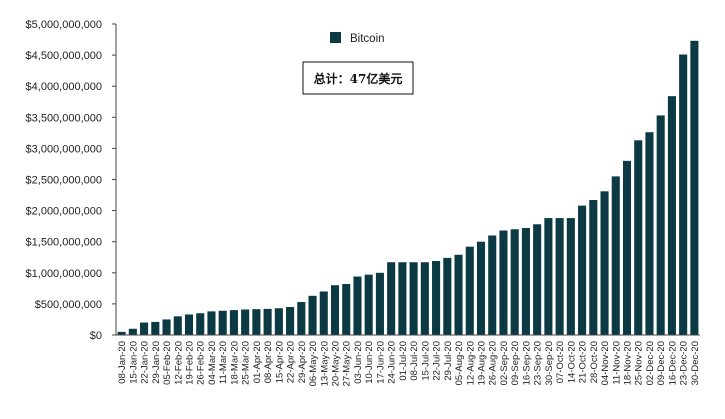 The width and height of the screenshot is (725, 419). What do you see at coordinates (257, 362) in the screenshot?
I see `x-tick-label: 01-Apr-20` at bounding box center [257, 362].